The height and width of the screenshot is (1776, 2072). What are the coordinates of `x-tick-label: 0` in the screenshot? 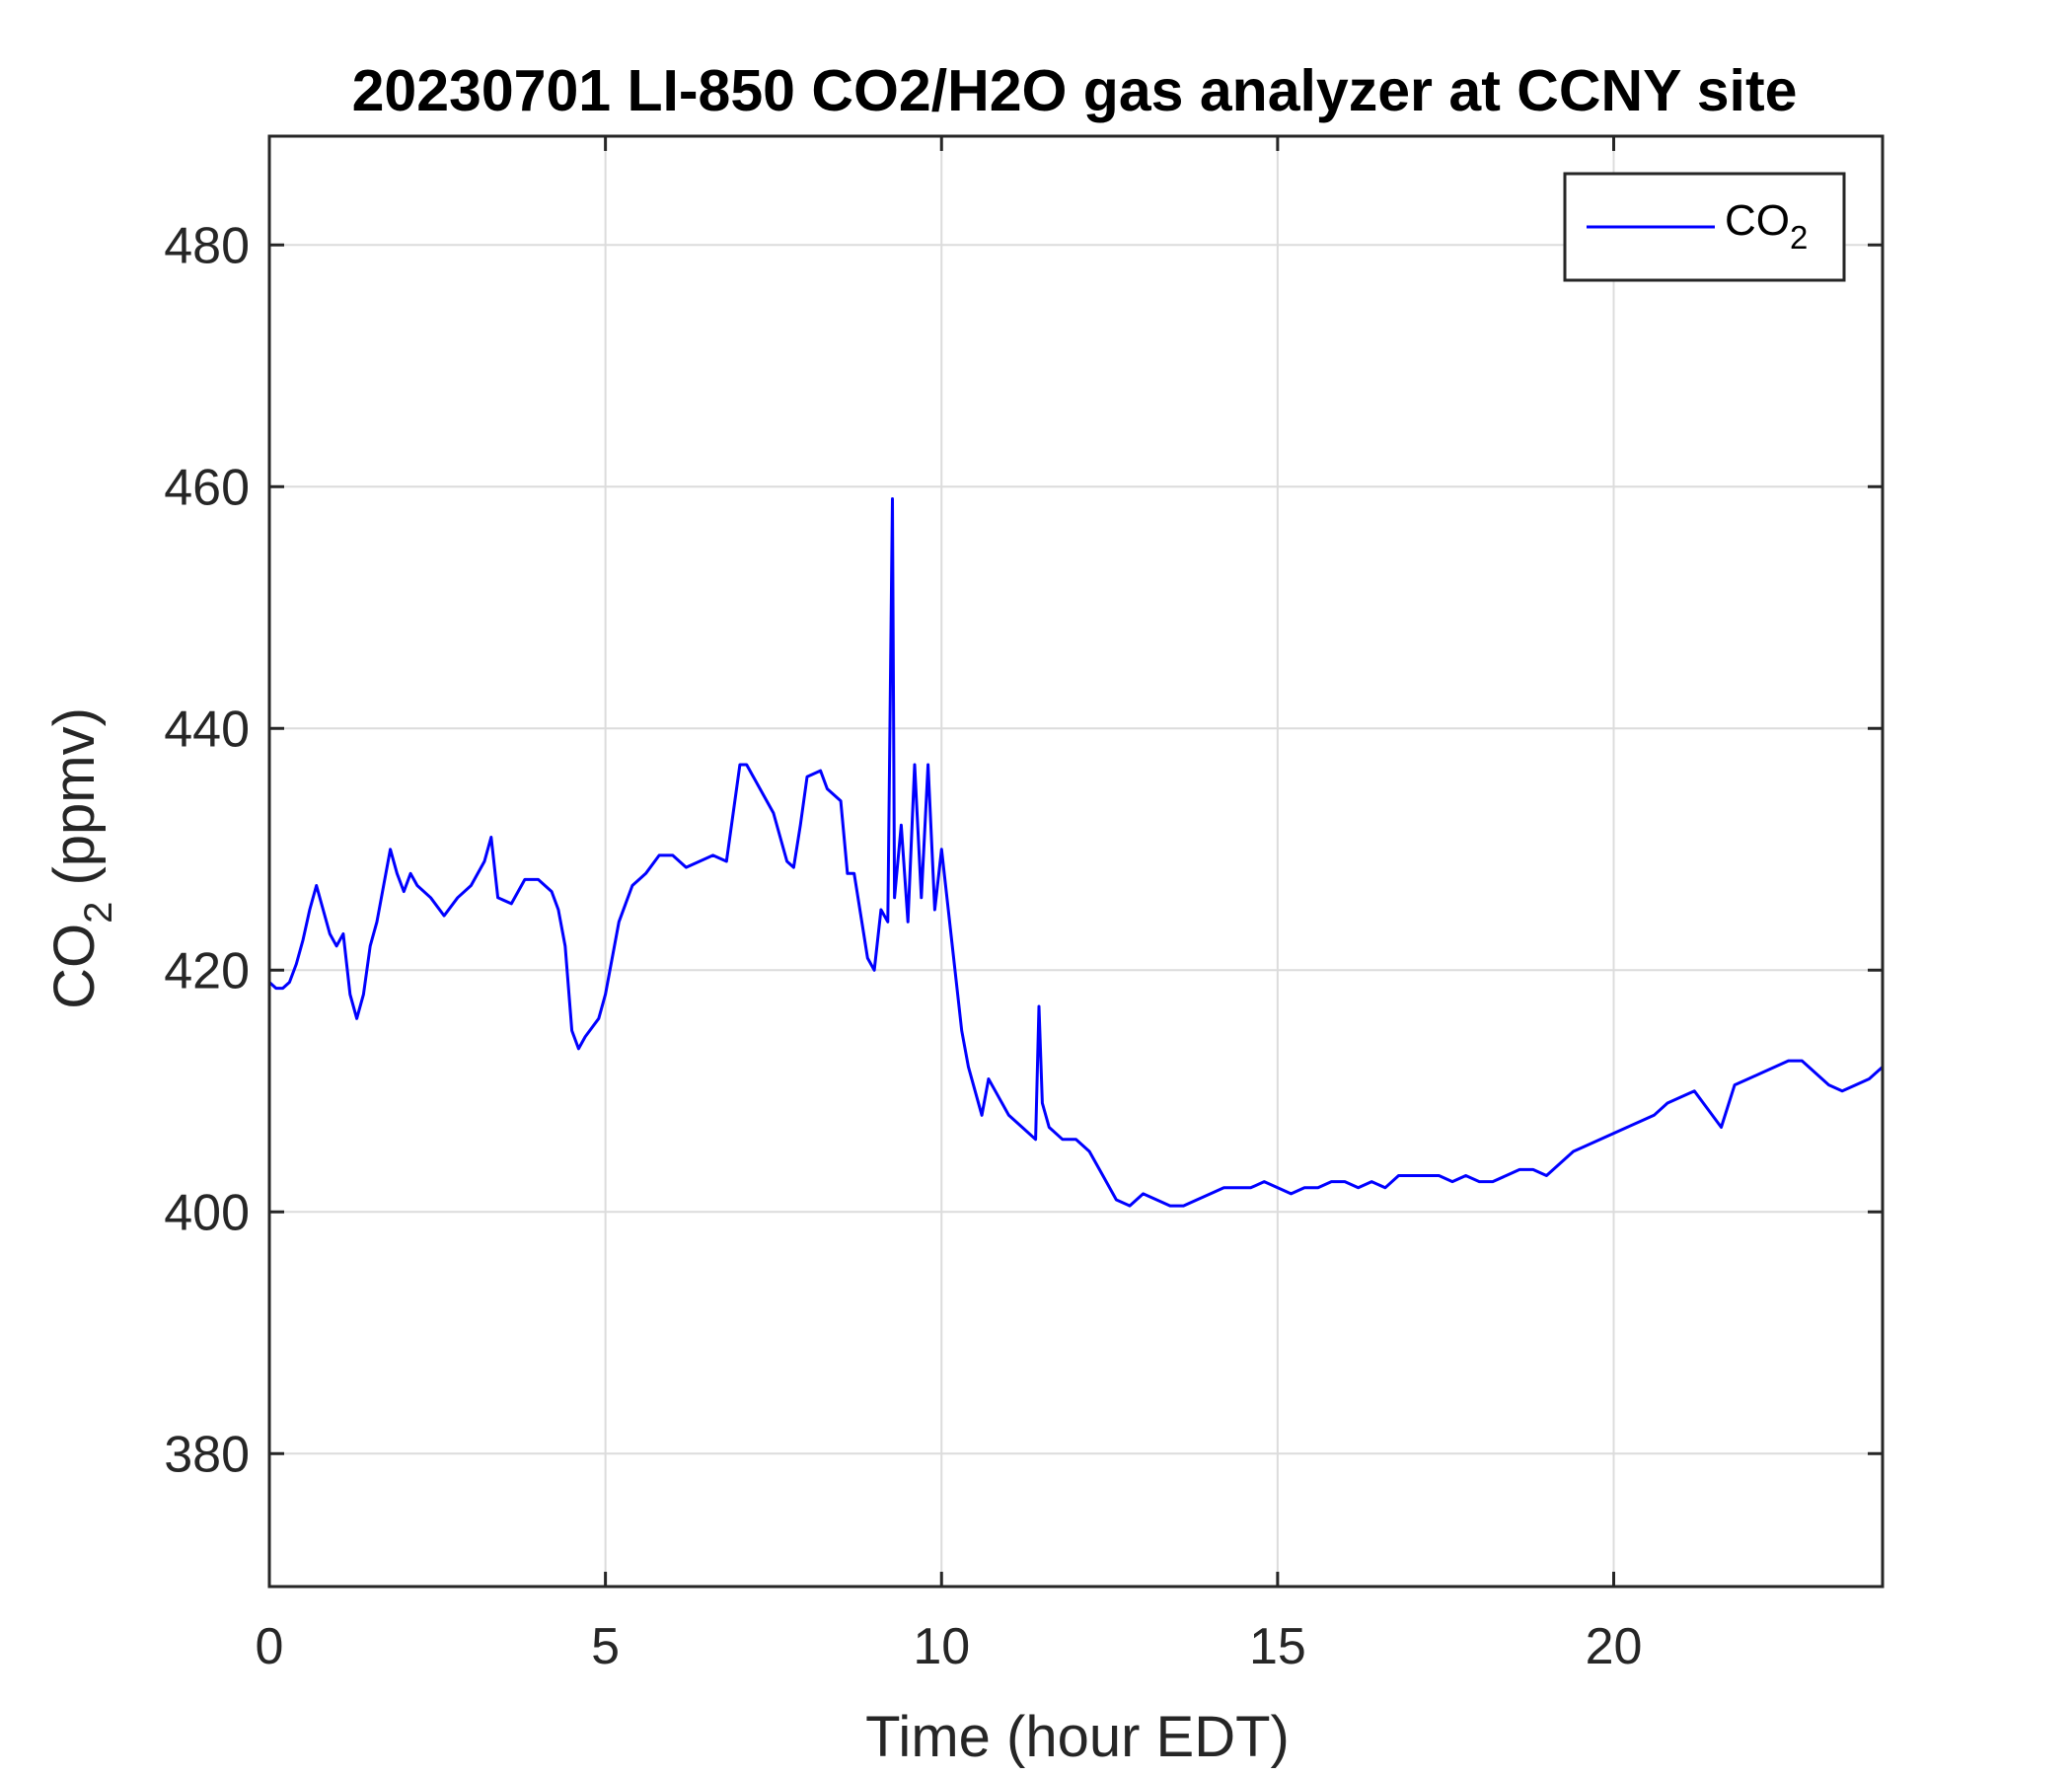 It's located at (270, 1647).